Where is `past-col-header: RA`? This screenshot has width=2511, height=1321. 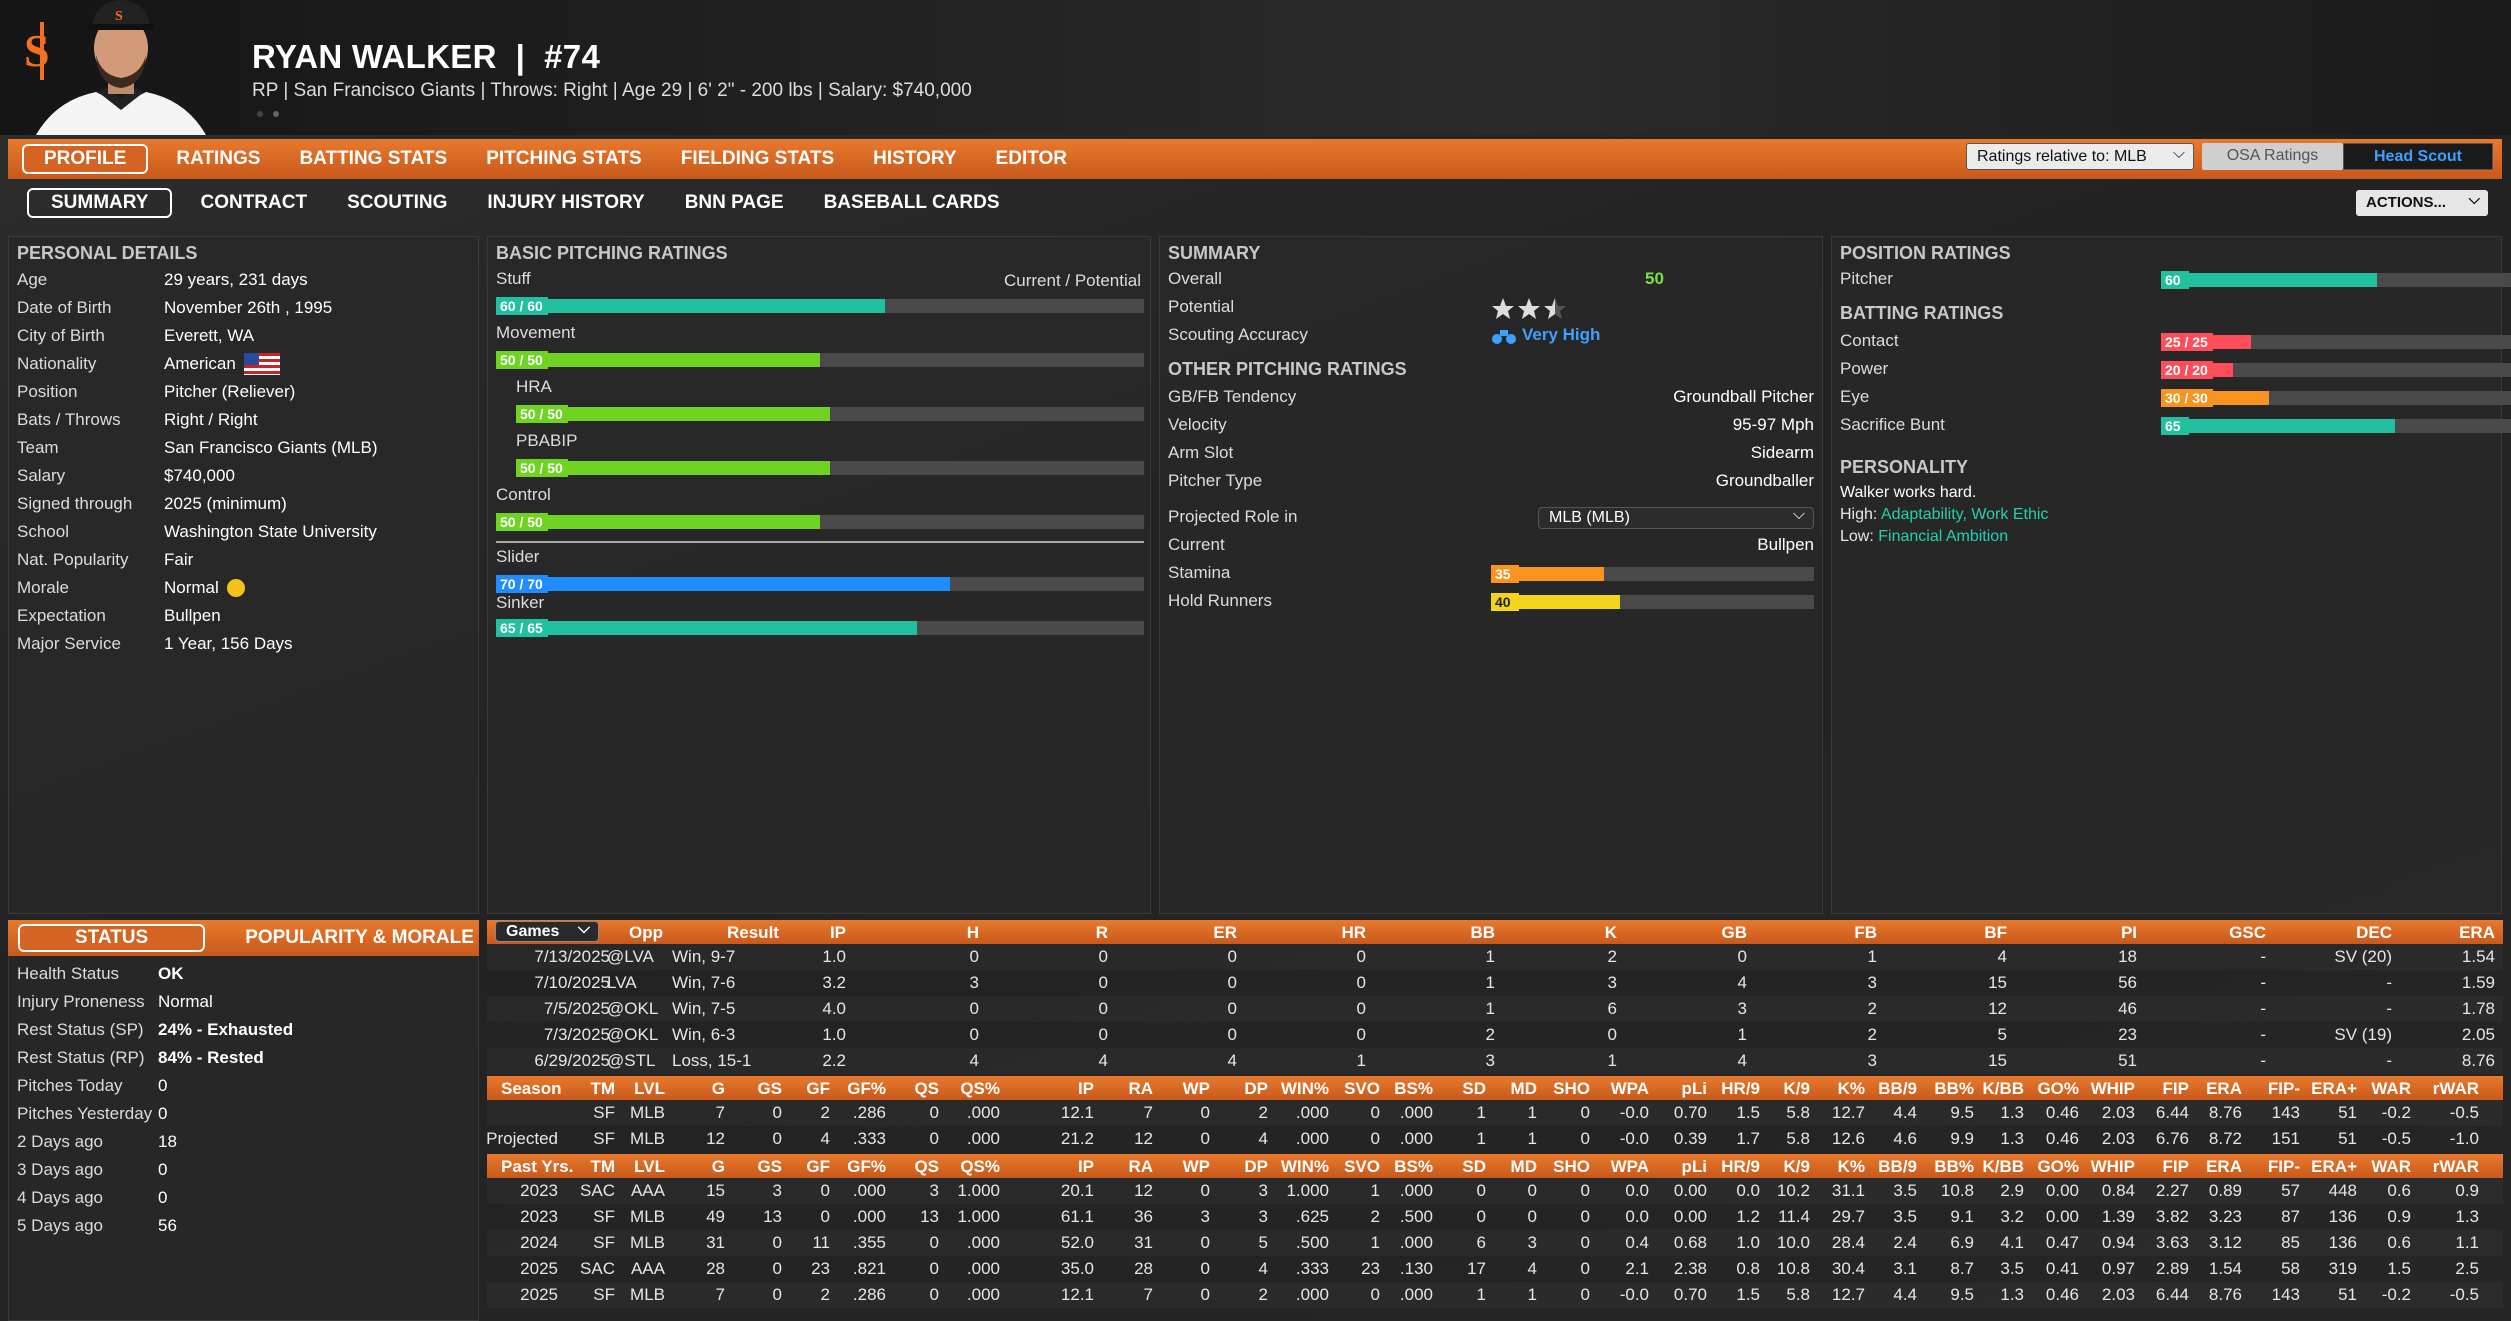
past-col-header: RA is located at coordinates (1140, 1166).